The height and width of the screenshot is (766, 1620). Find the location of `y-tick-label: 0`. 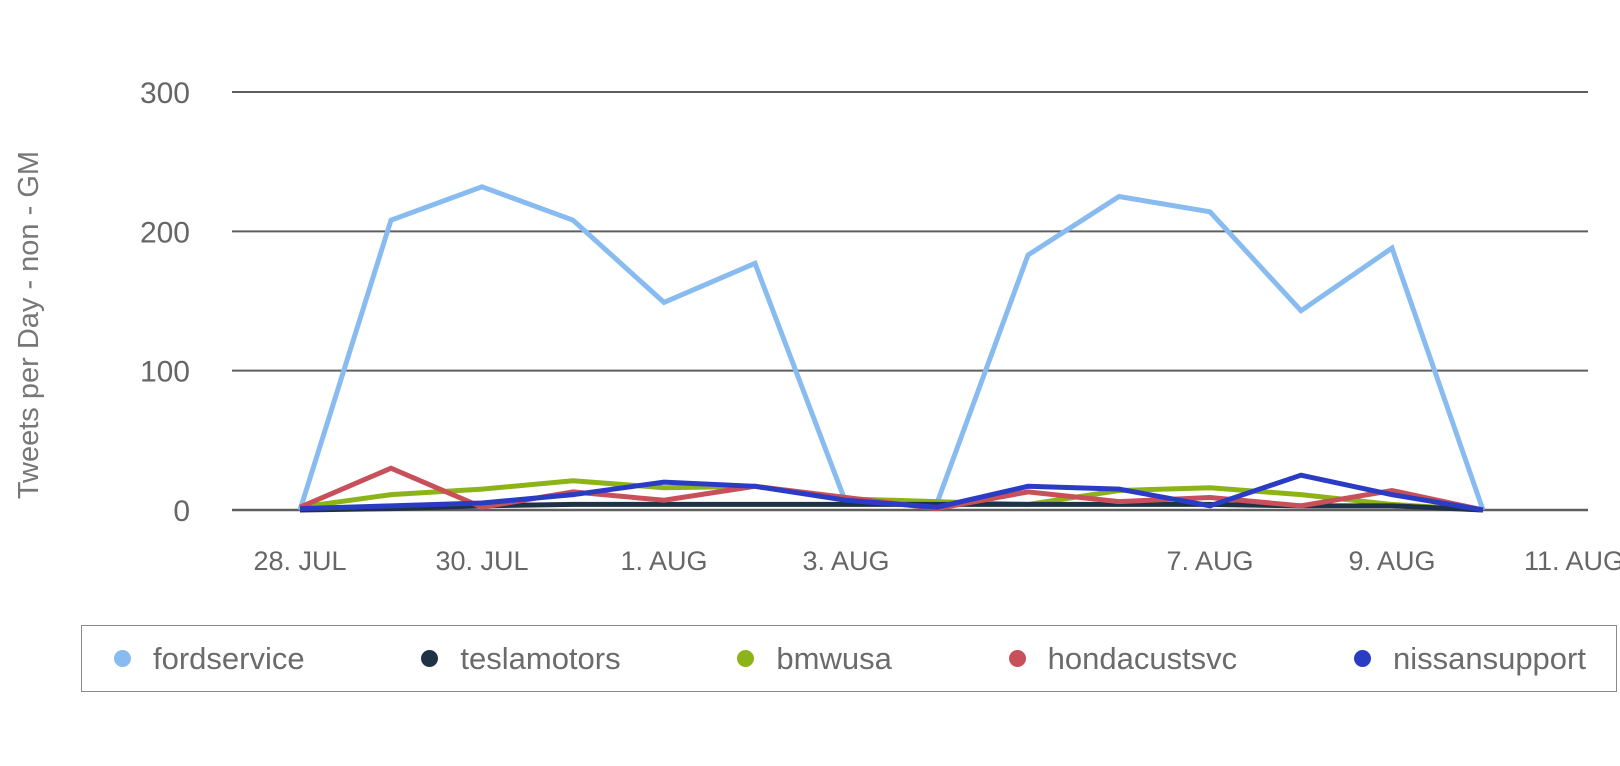

y-tick-label: 0 is located at coordinates (181, 511).